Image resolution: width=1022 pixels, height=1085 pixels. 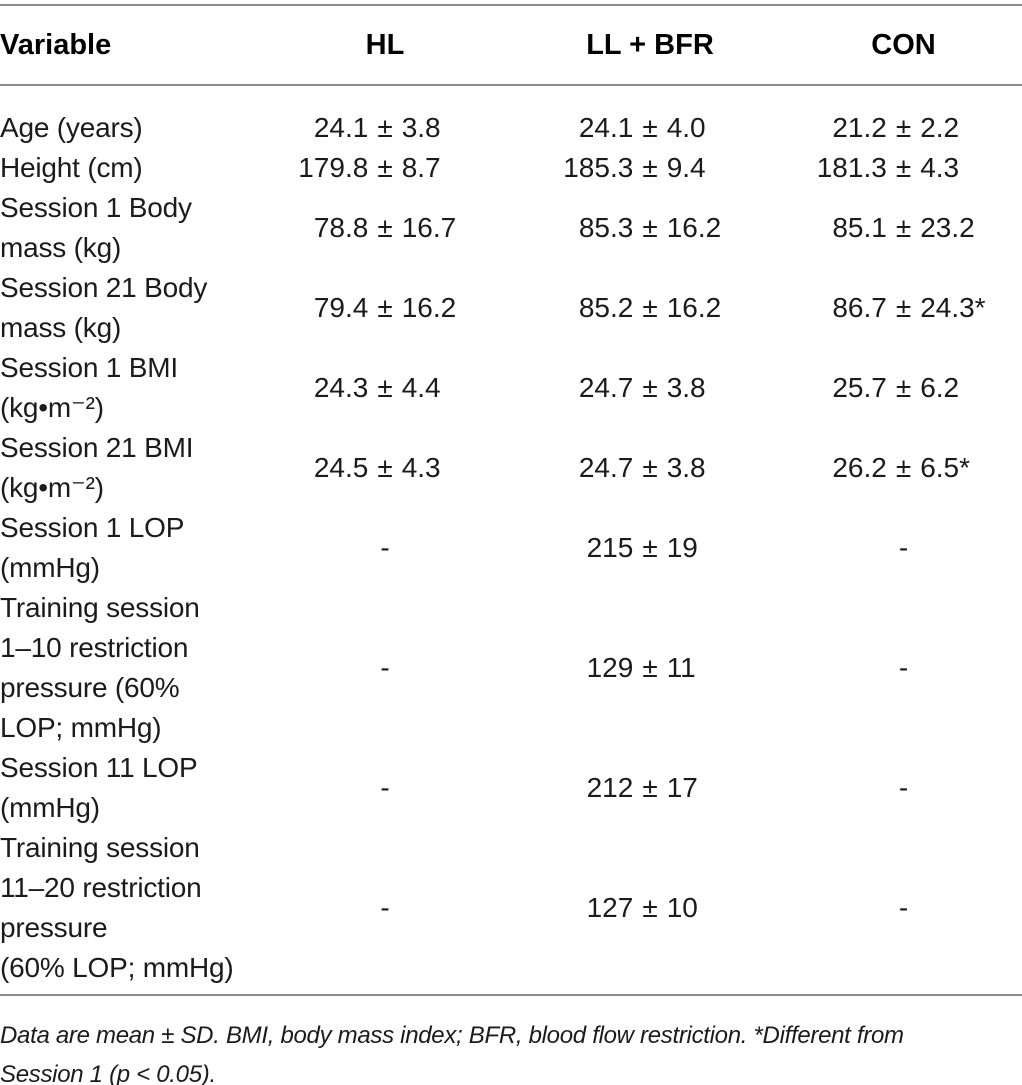 I want to click on value-cell-ll-bfr: 129 ±11, so click(x=641, y=667).